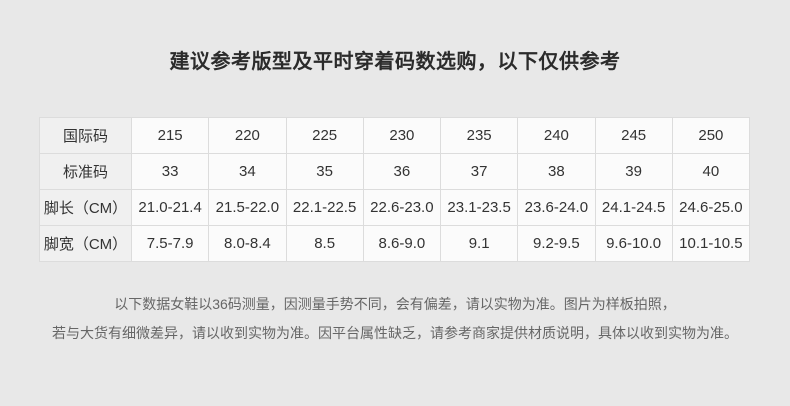  I want to click on table-cell: 21.5-22.0, so click(247, 207).